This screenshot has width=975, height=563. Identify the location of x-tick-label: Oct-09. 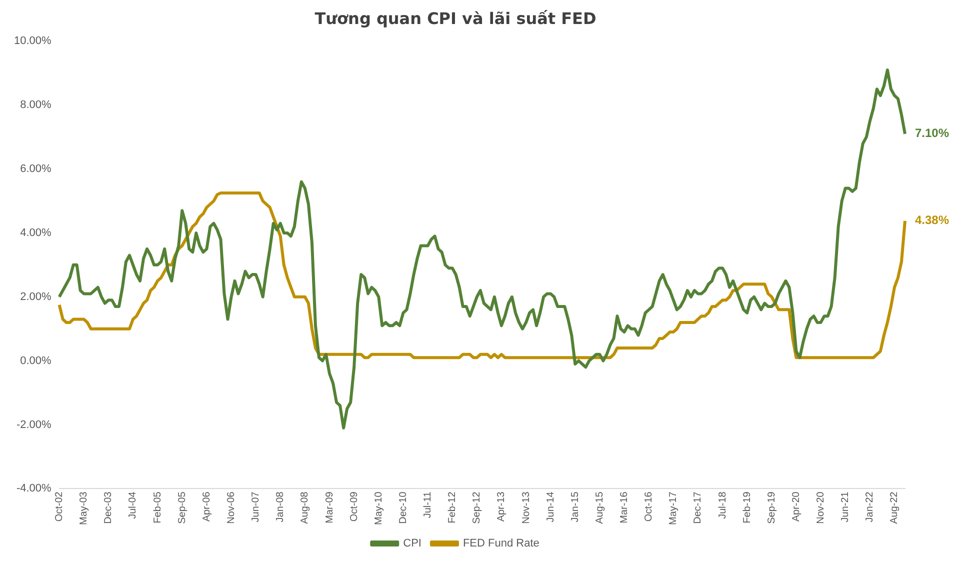
(354, 506).